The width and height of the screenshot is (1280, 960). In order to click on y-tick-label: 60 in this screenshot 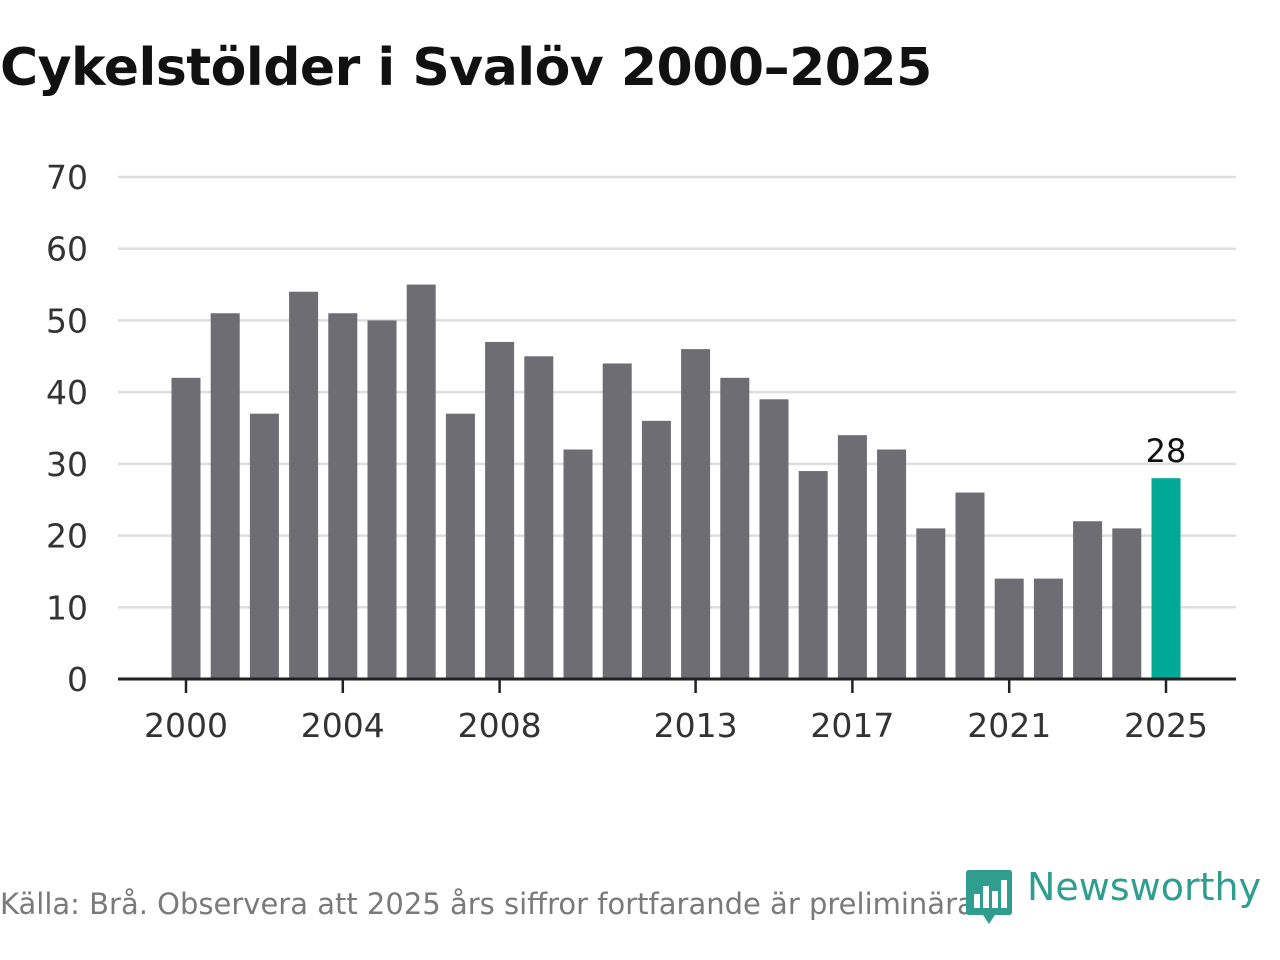, I will do `click(67, 249)`.